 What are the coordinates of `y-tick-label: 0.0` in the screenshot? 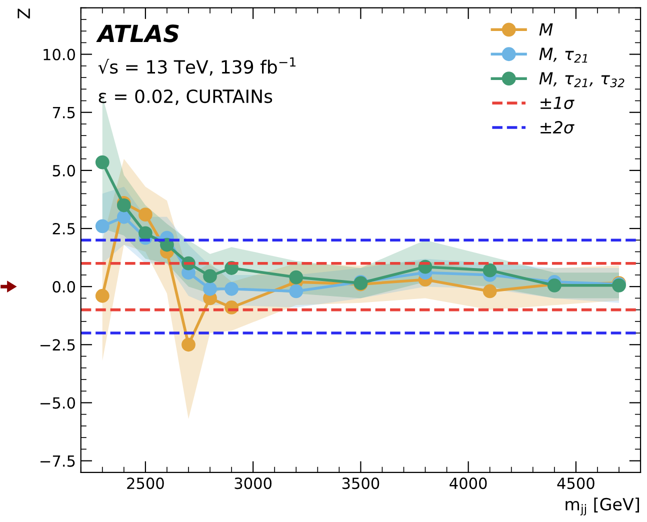 It's located at (63, 287).